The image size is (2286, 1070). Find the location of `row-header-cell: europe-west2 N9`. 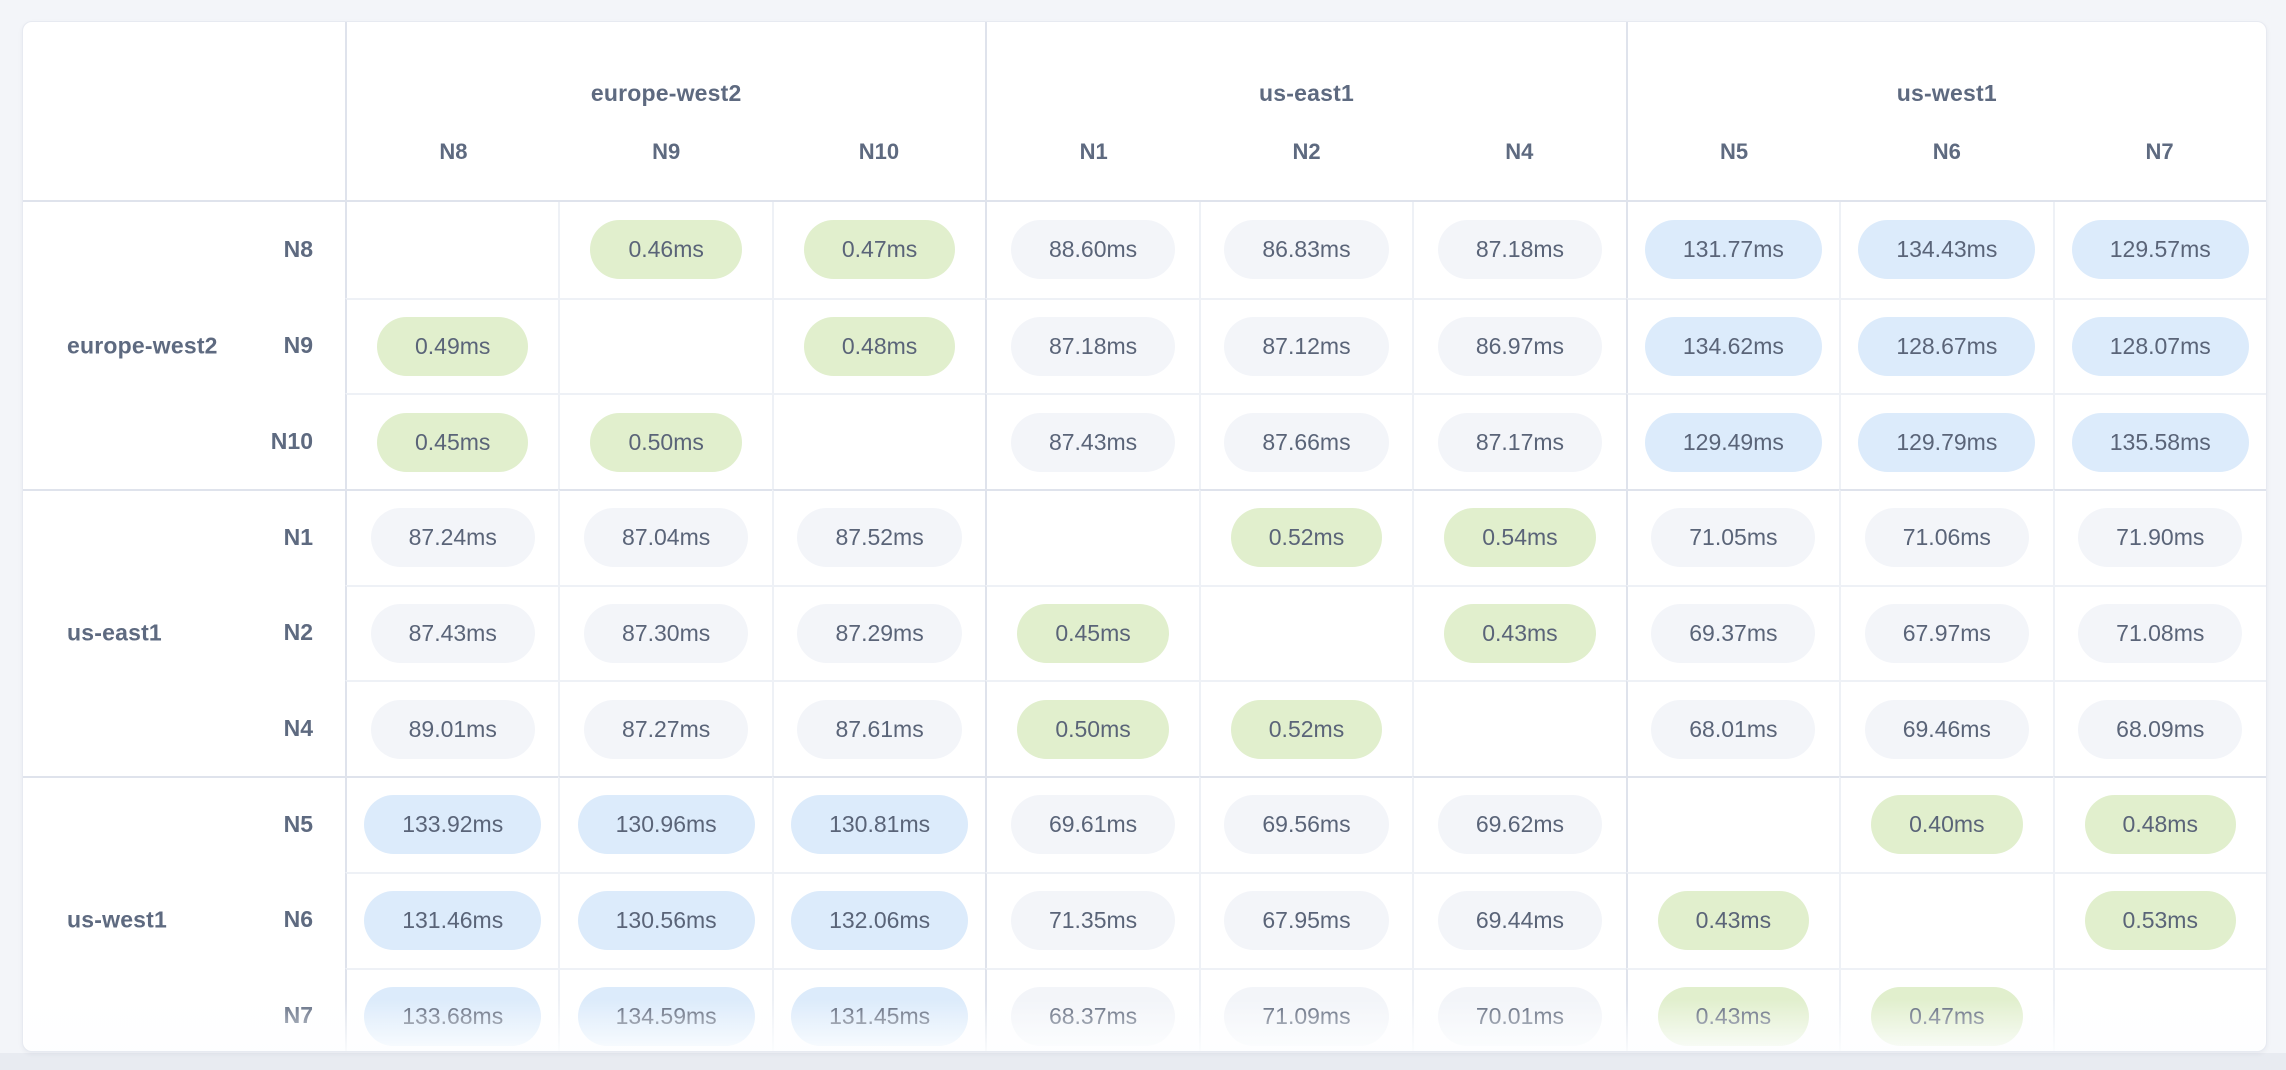

row-header-cell: europe-west2 N9 is located at coordinates (184, 346).